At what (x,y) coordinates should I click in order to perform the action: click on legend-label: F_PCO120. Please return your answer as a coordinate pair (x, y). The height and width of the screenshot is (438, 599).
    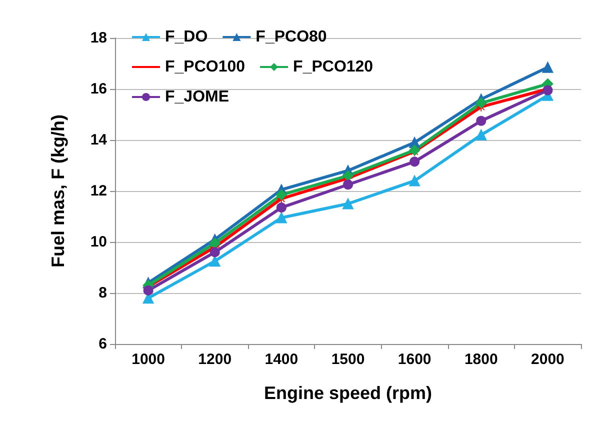
    Looking at the image, I should click on (333, 67).